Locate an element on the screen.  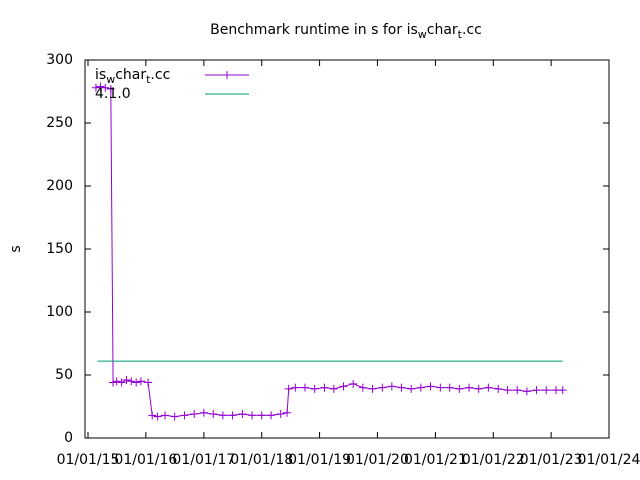
x-tick-label: 01/01/18 is located at coordinates (261, 460).